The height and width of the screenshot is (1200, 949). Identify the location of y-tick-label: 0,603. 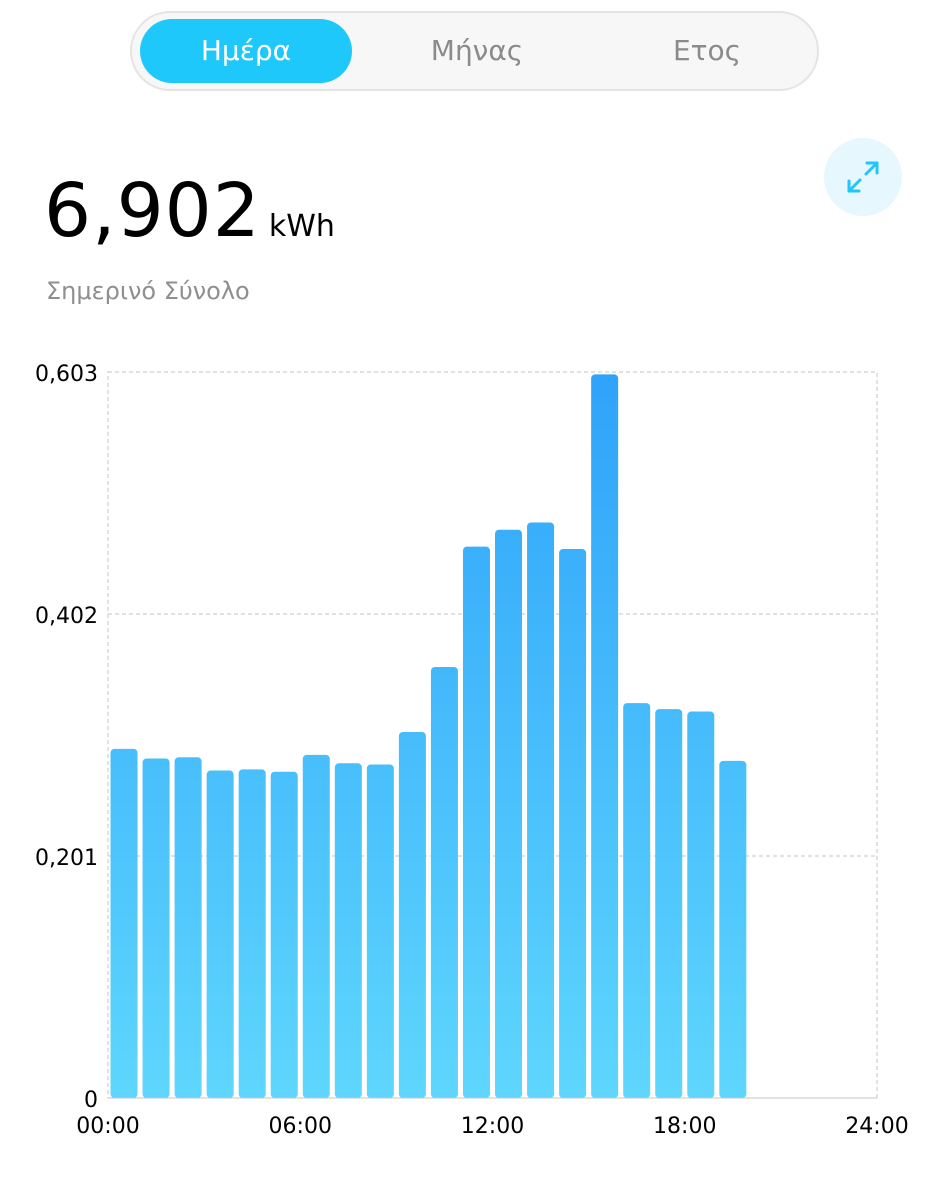
(66, 374).